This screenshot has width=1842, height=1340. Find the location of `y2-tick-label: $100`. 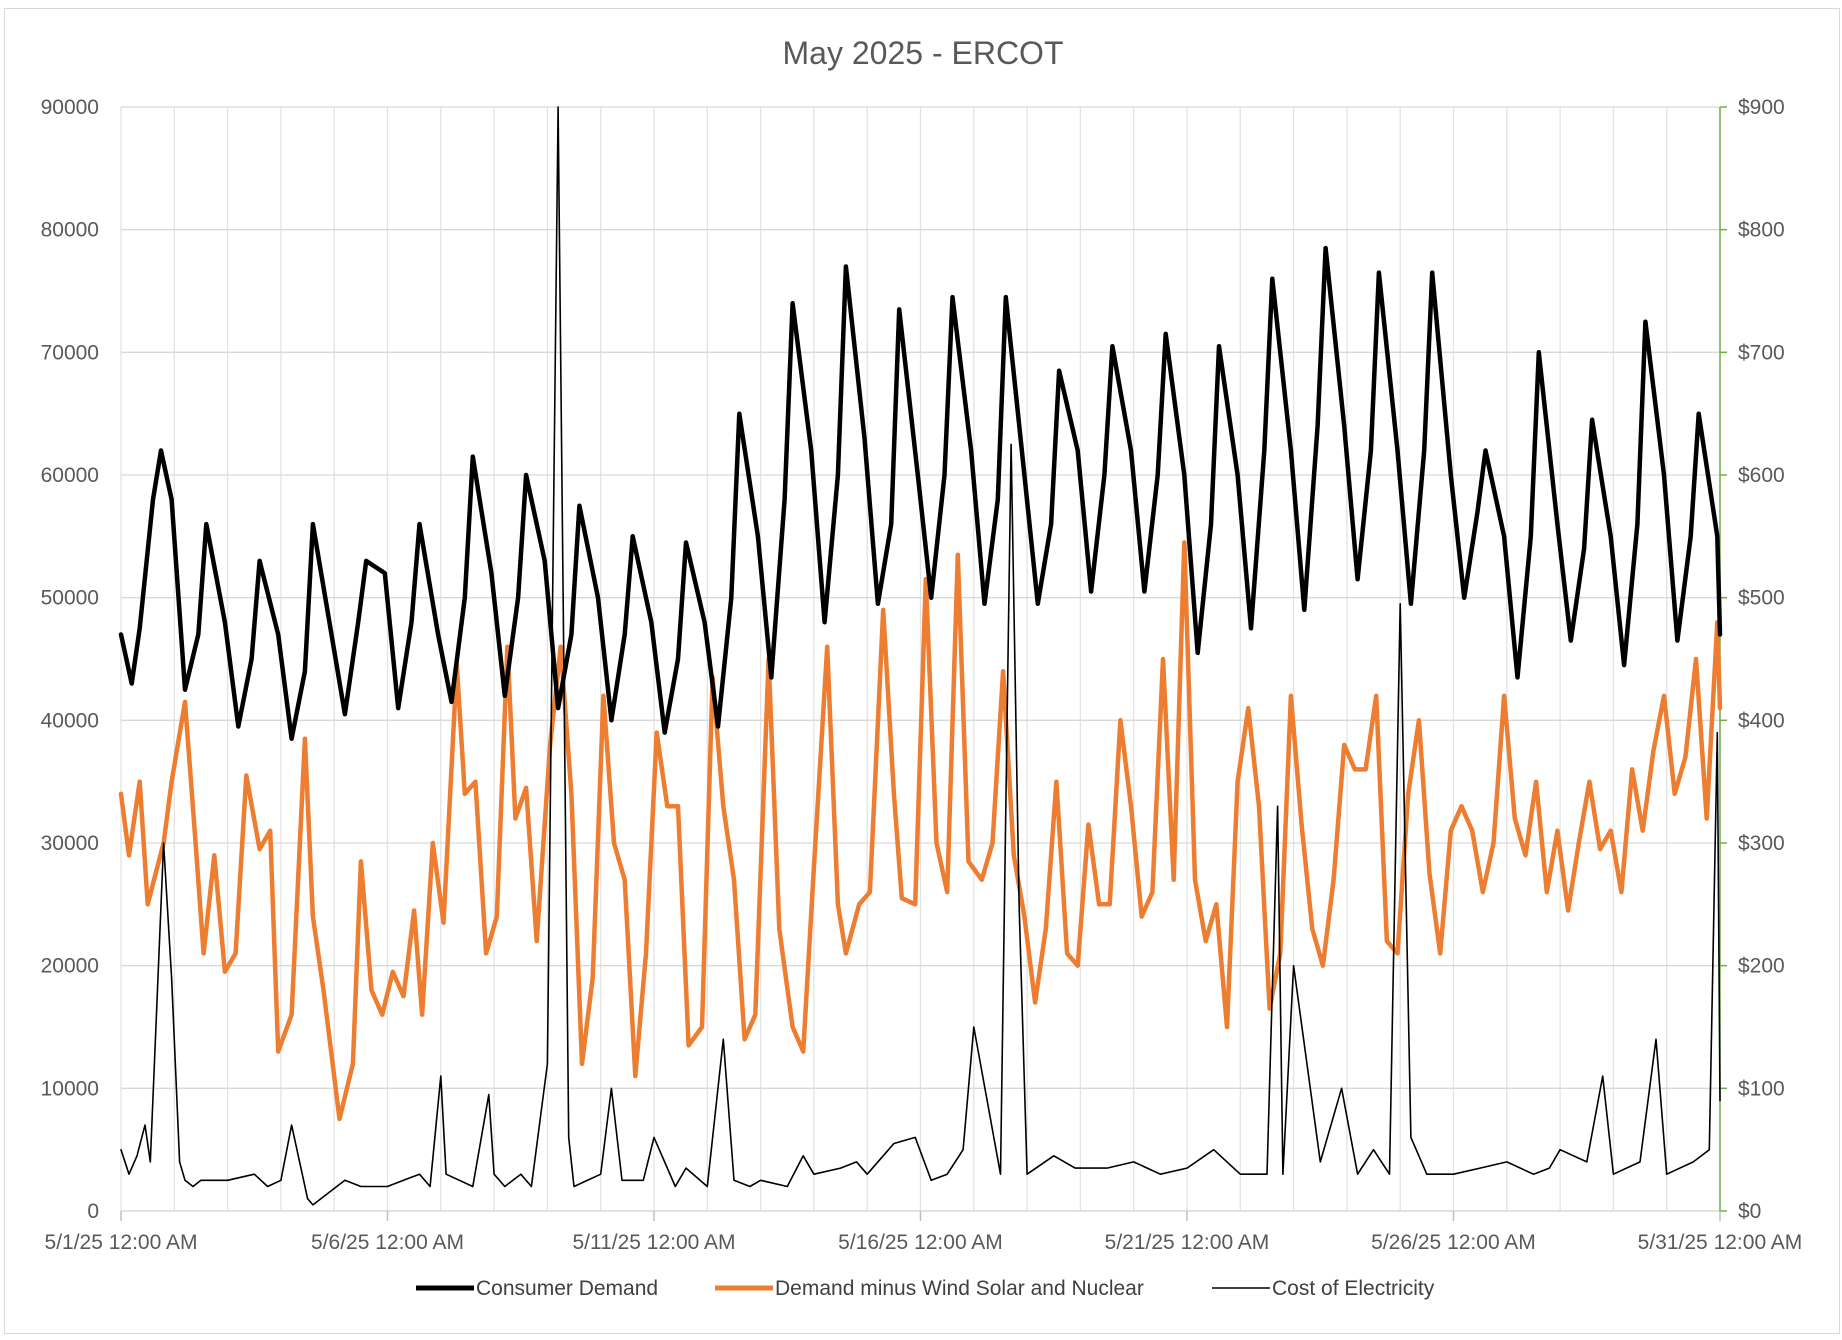

y2-tick-label: $100 is located at coordinates (1761, 1088).